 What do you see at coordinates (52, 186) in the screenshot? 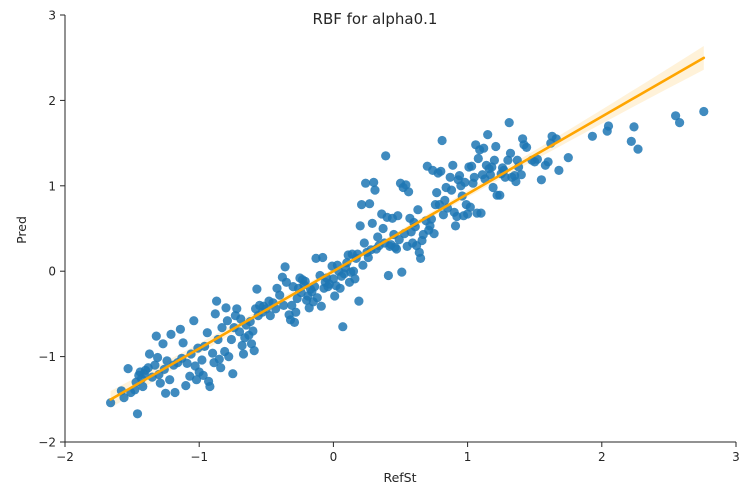
I see `y-tick-label: 1` at bounding box center [52, 186].